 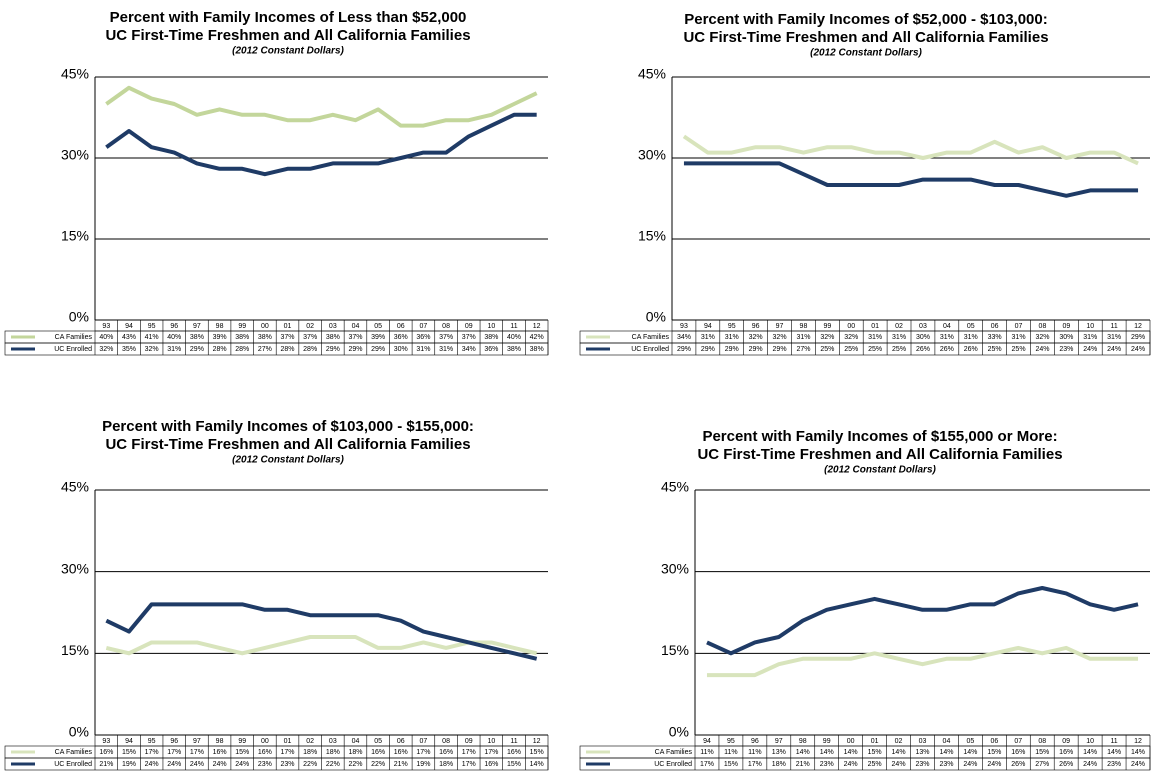 What do you see at coordinates (994, 741) in the screenshot?
I see `x-tick-label: 06` at bounding box center [994, 741].